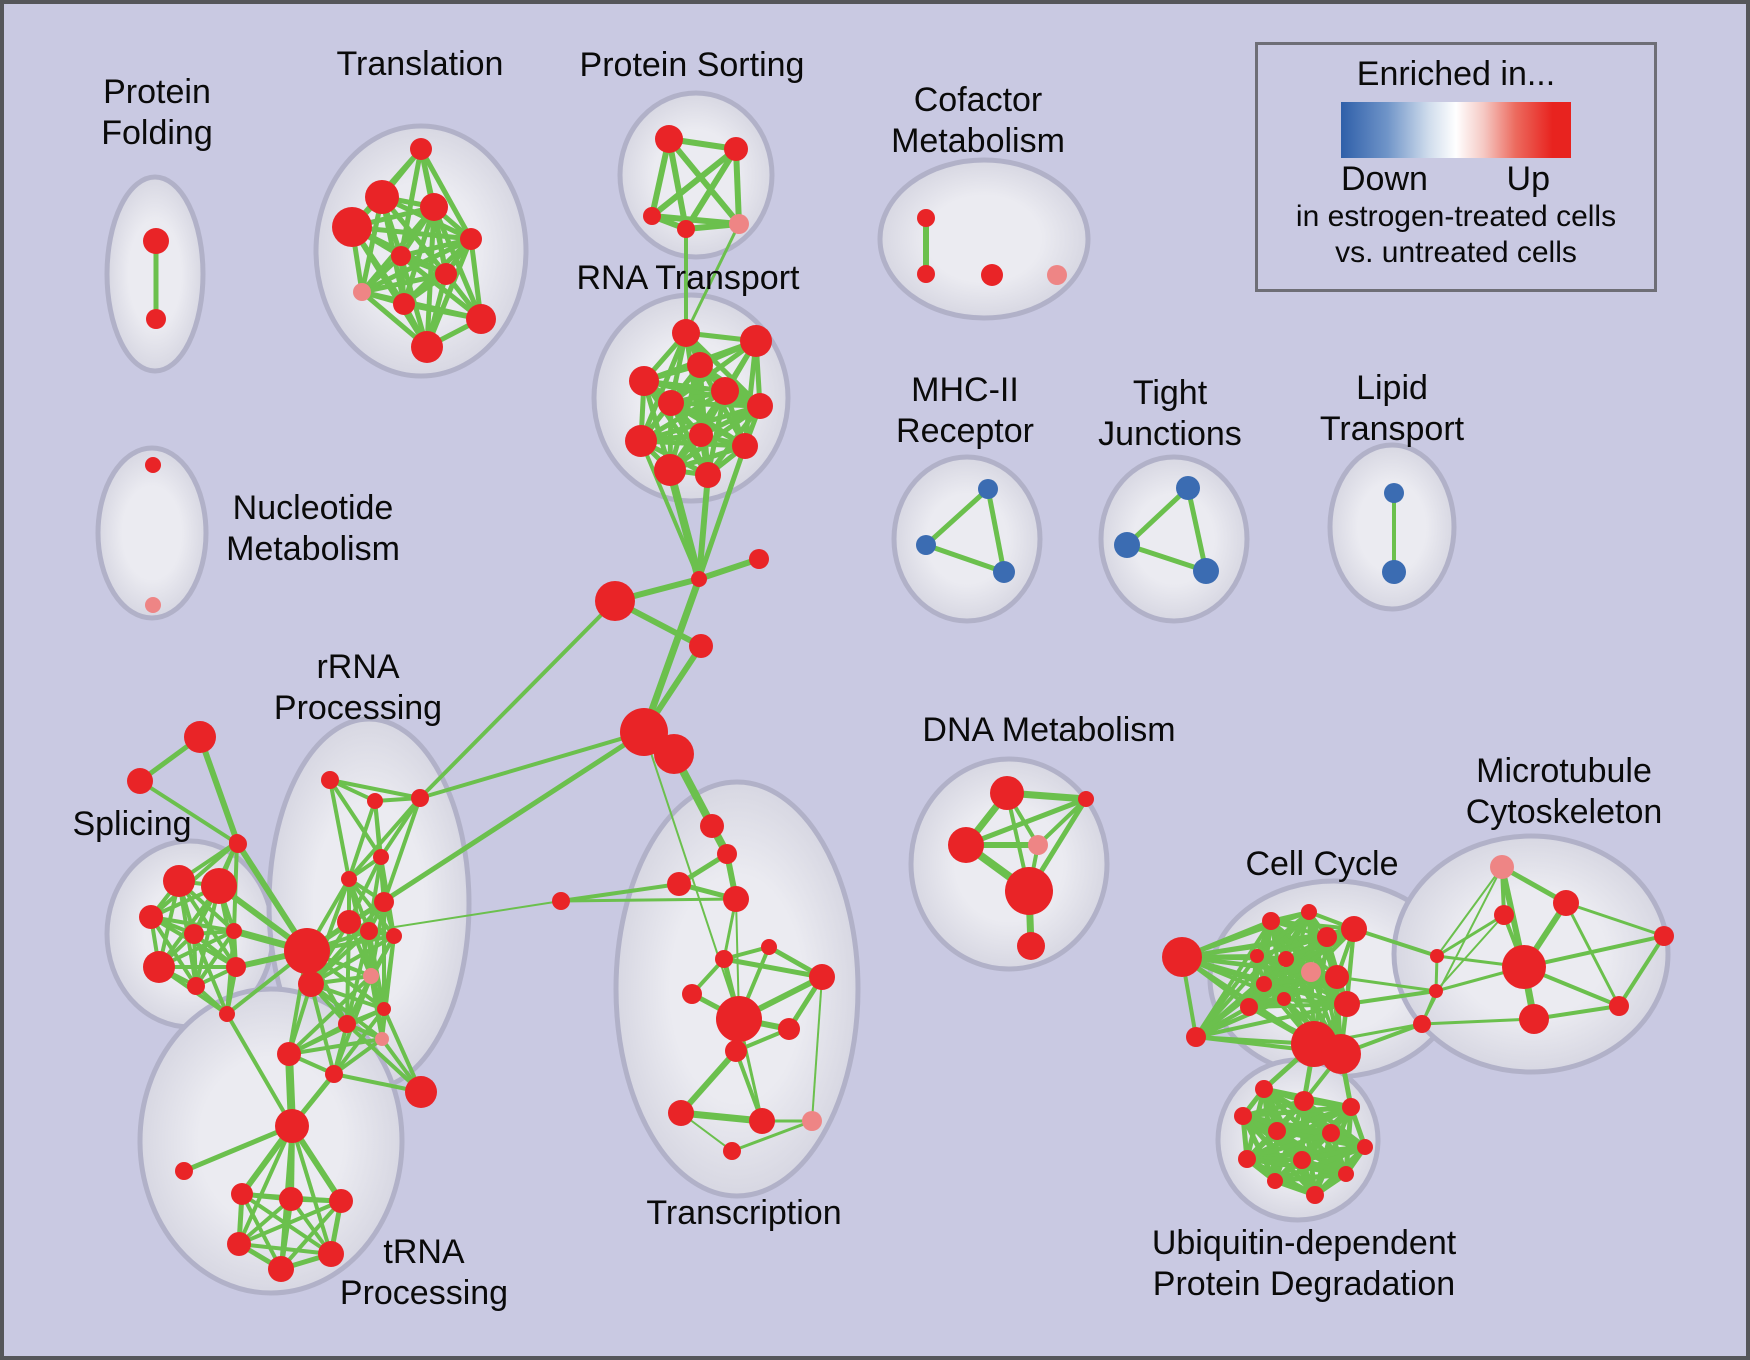 The height and width of the screenshot is (1360, 1750). I want to click on lipid-transport-label: Lipid, so click(1392, 388).